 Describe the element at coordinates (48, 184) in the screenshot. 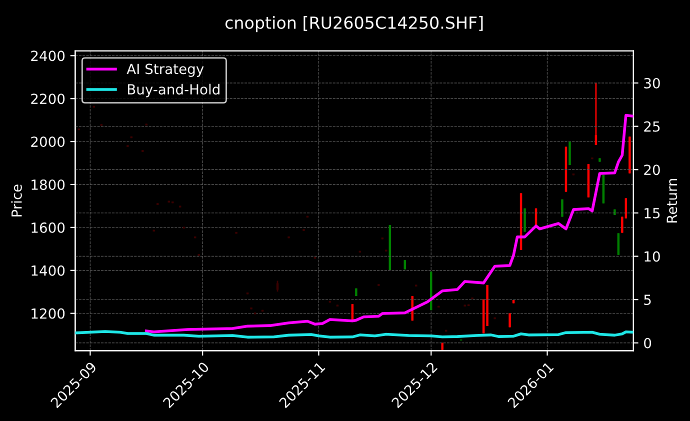

I see `y-tick-label: 1800` at that location.